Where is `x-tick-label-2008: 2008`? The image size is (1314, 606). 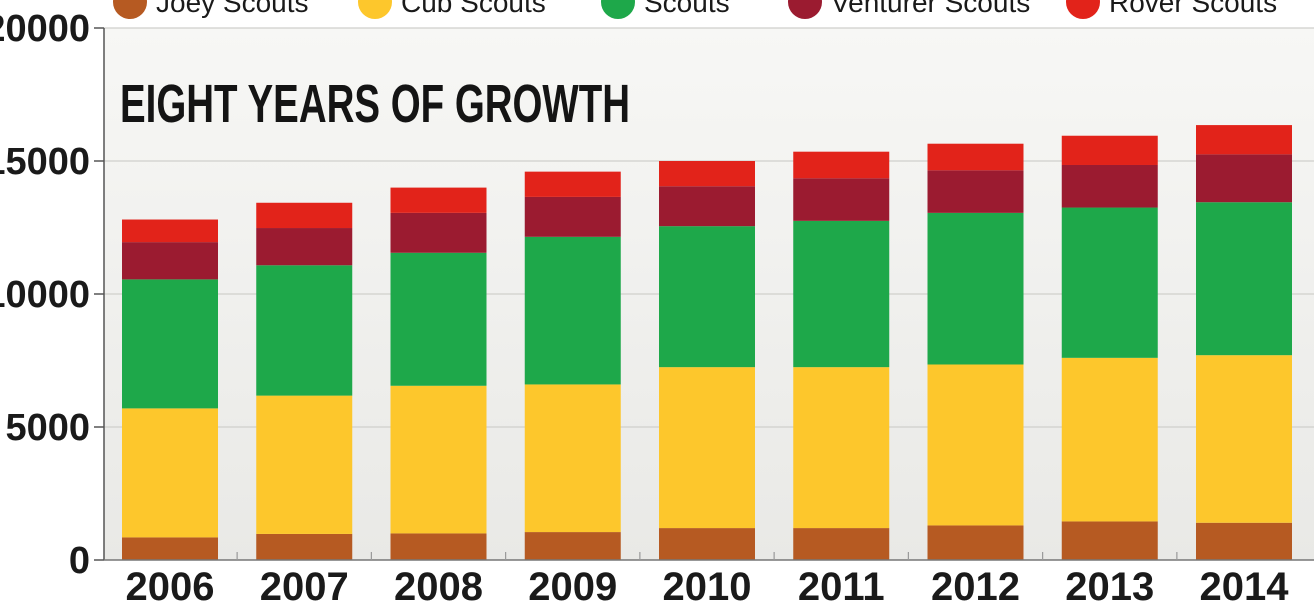 x-tick-label-2008: 2008 is located at coordinates (438, 585).